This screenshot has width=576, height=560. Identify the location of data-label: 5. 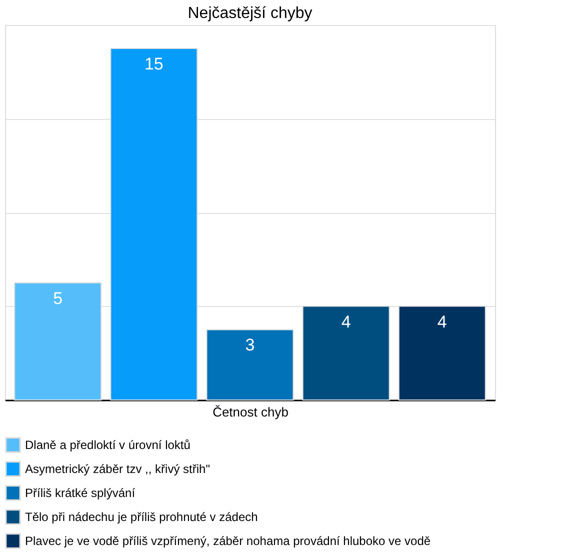
(58, 298).